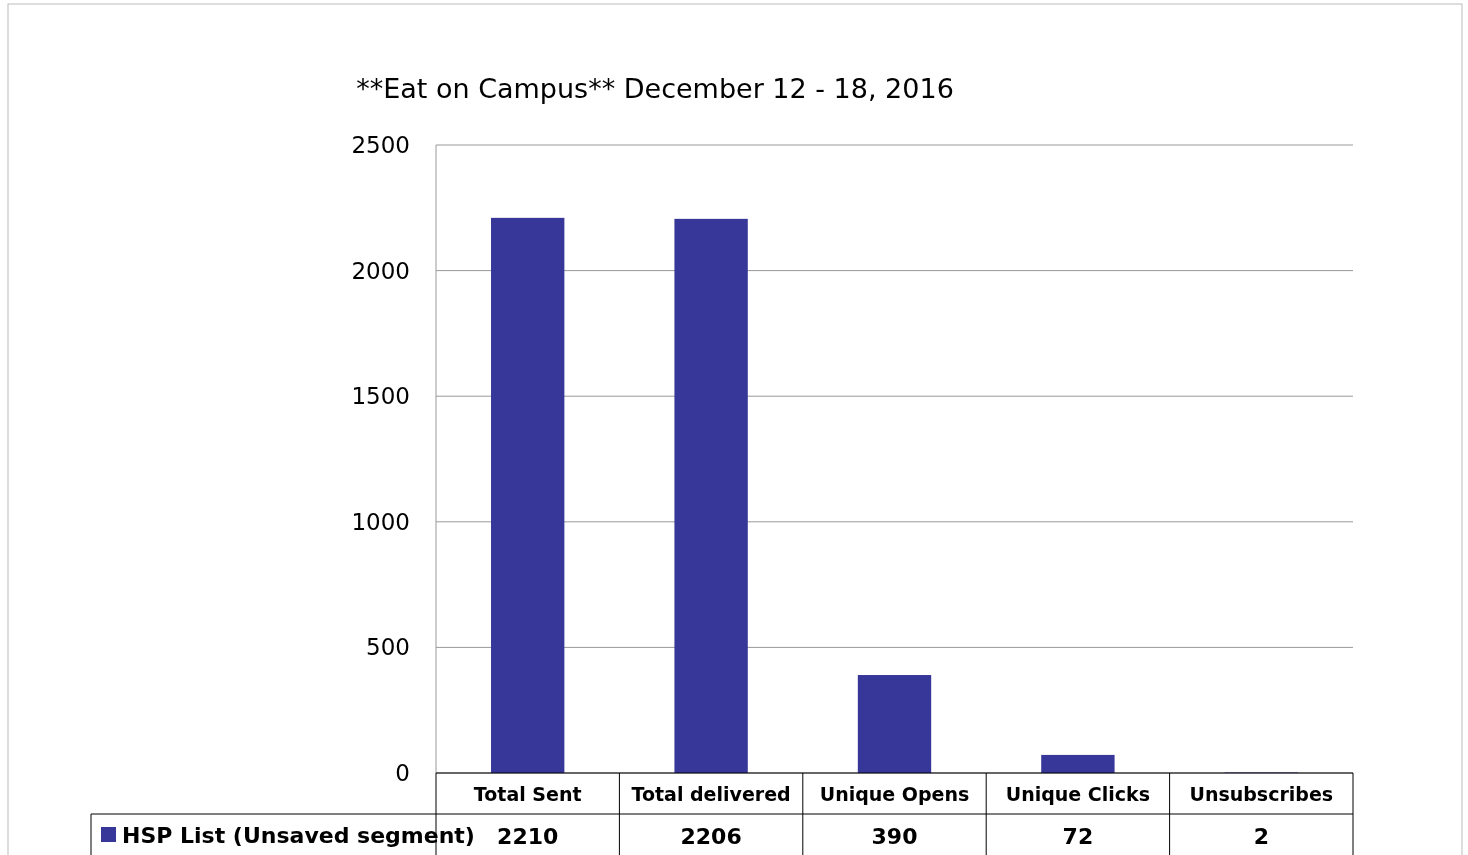 The width and height of the screenshot is (1468, 855). I want to click on legend-label: HSP List (Unsaved segment), so click(298, 835).